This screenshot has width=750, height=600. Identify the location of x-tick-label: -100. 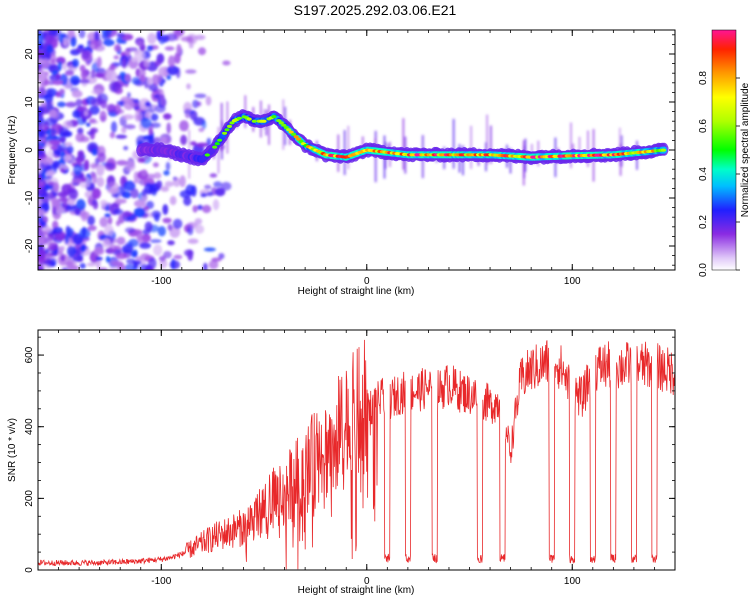
(161, 581).